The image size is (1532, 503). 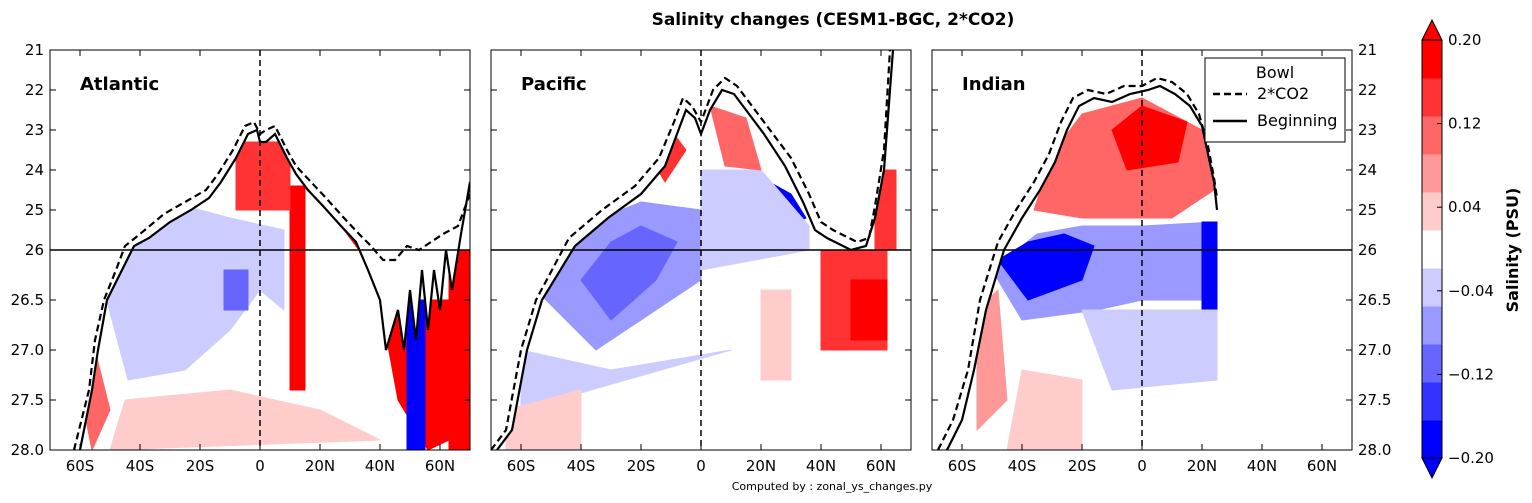 What do you see at coordinates (1367, 50) in the screenshot?
I see `y-tick-label-right: 21` at bounding box center [1367, 50].